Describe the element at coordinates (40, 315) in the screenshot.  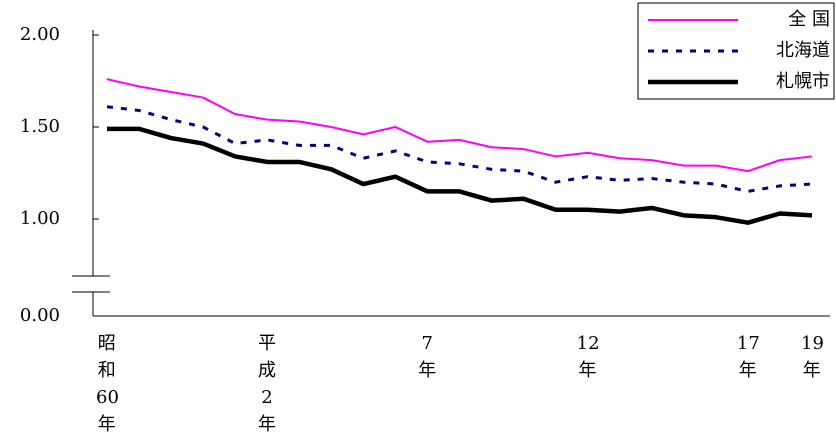
I see `y-tick-label: 0.00` at that location.